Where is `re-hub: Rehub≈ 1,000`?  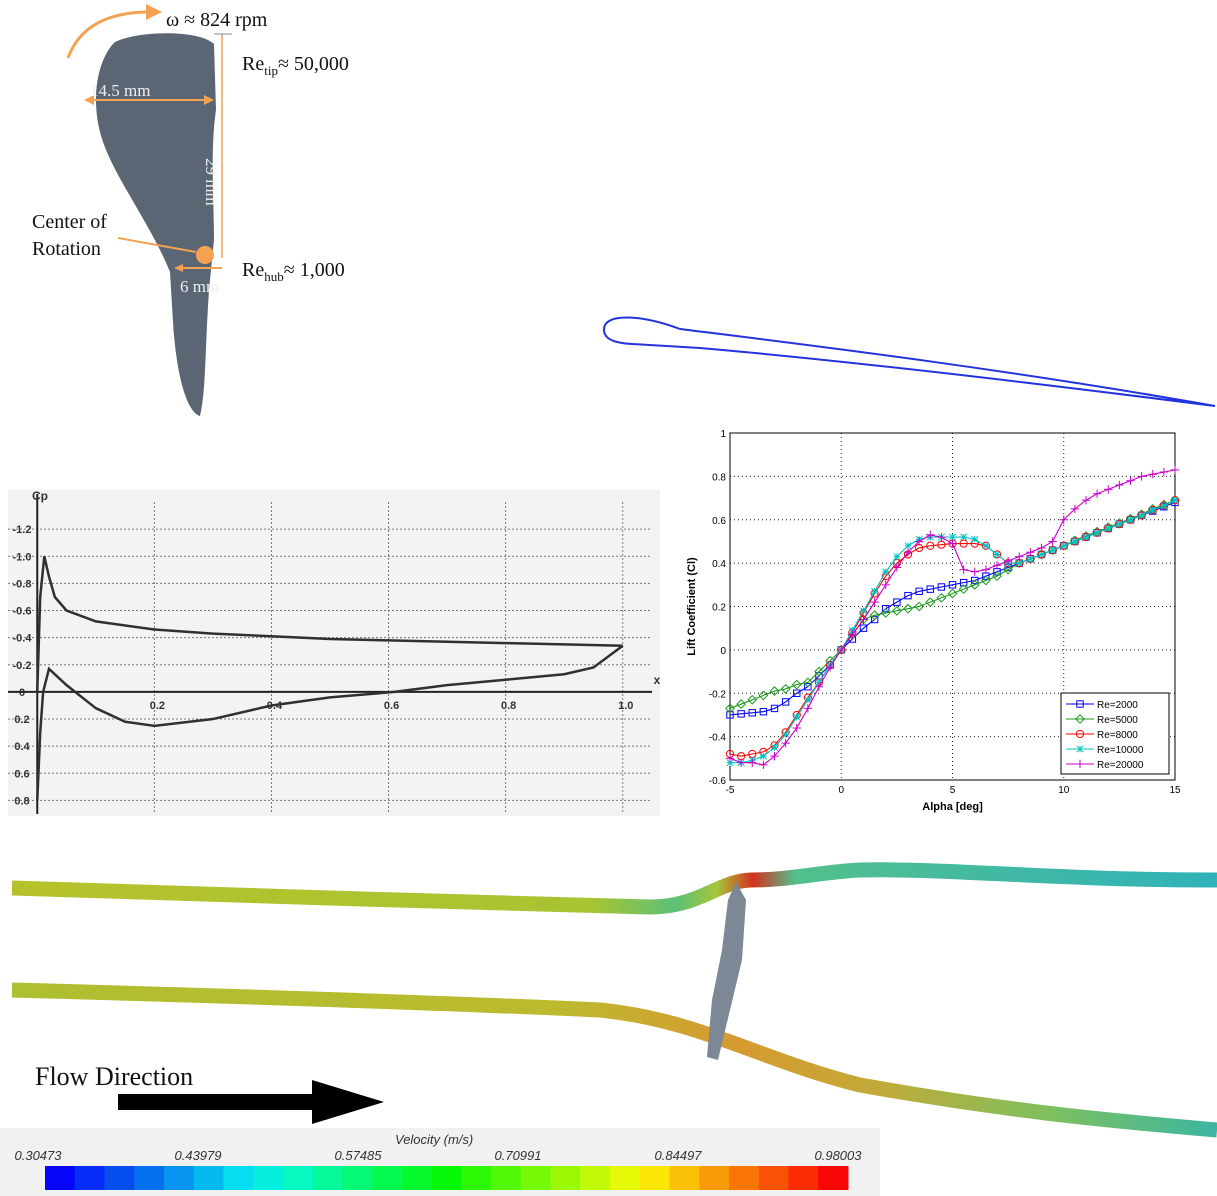 re-hub: Rehub≈ 1,000 is located at coordinates (293, 271).